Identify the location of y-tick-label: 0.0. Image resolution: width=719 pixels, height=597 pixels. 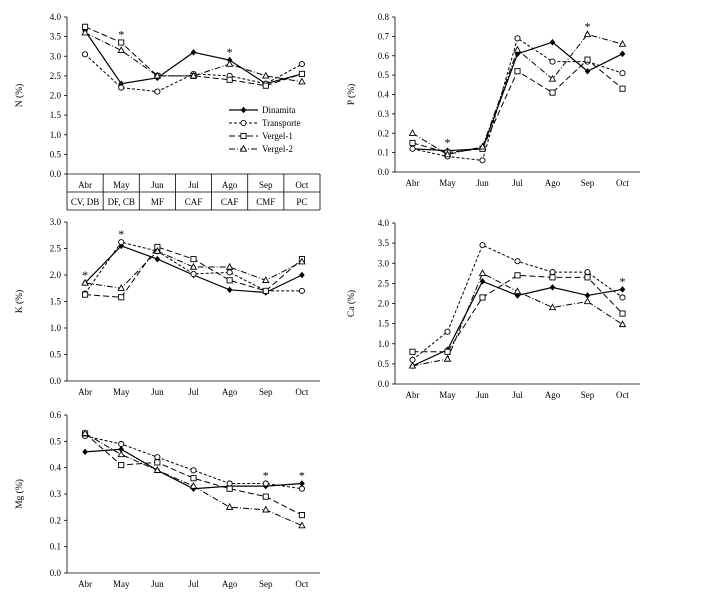
(384, 172).